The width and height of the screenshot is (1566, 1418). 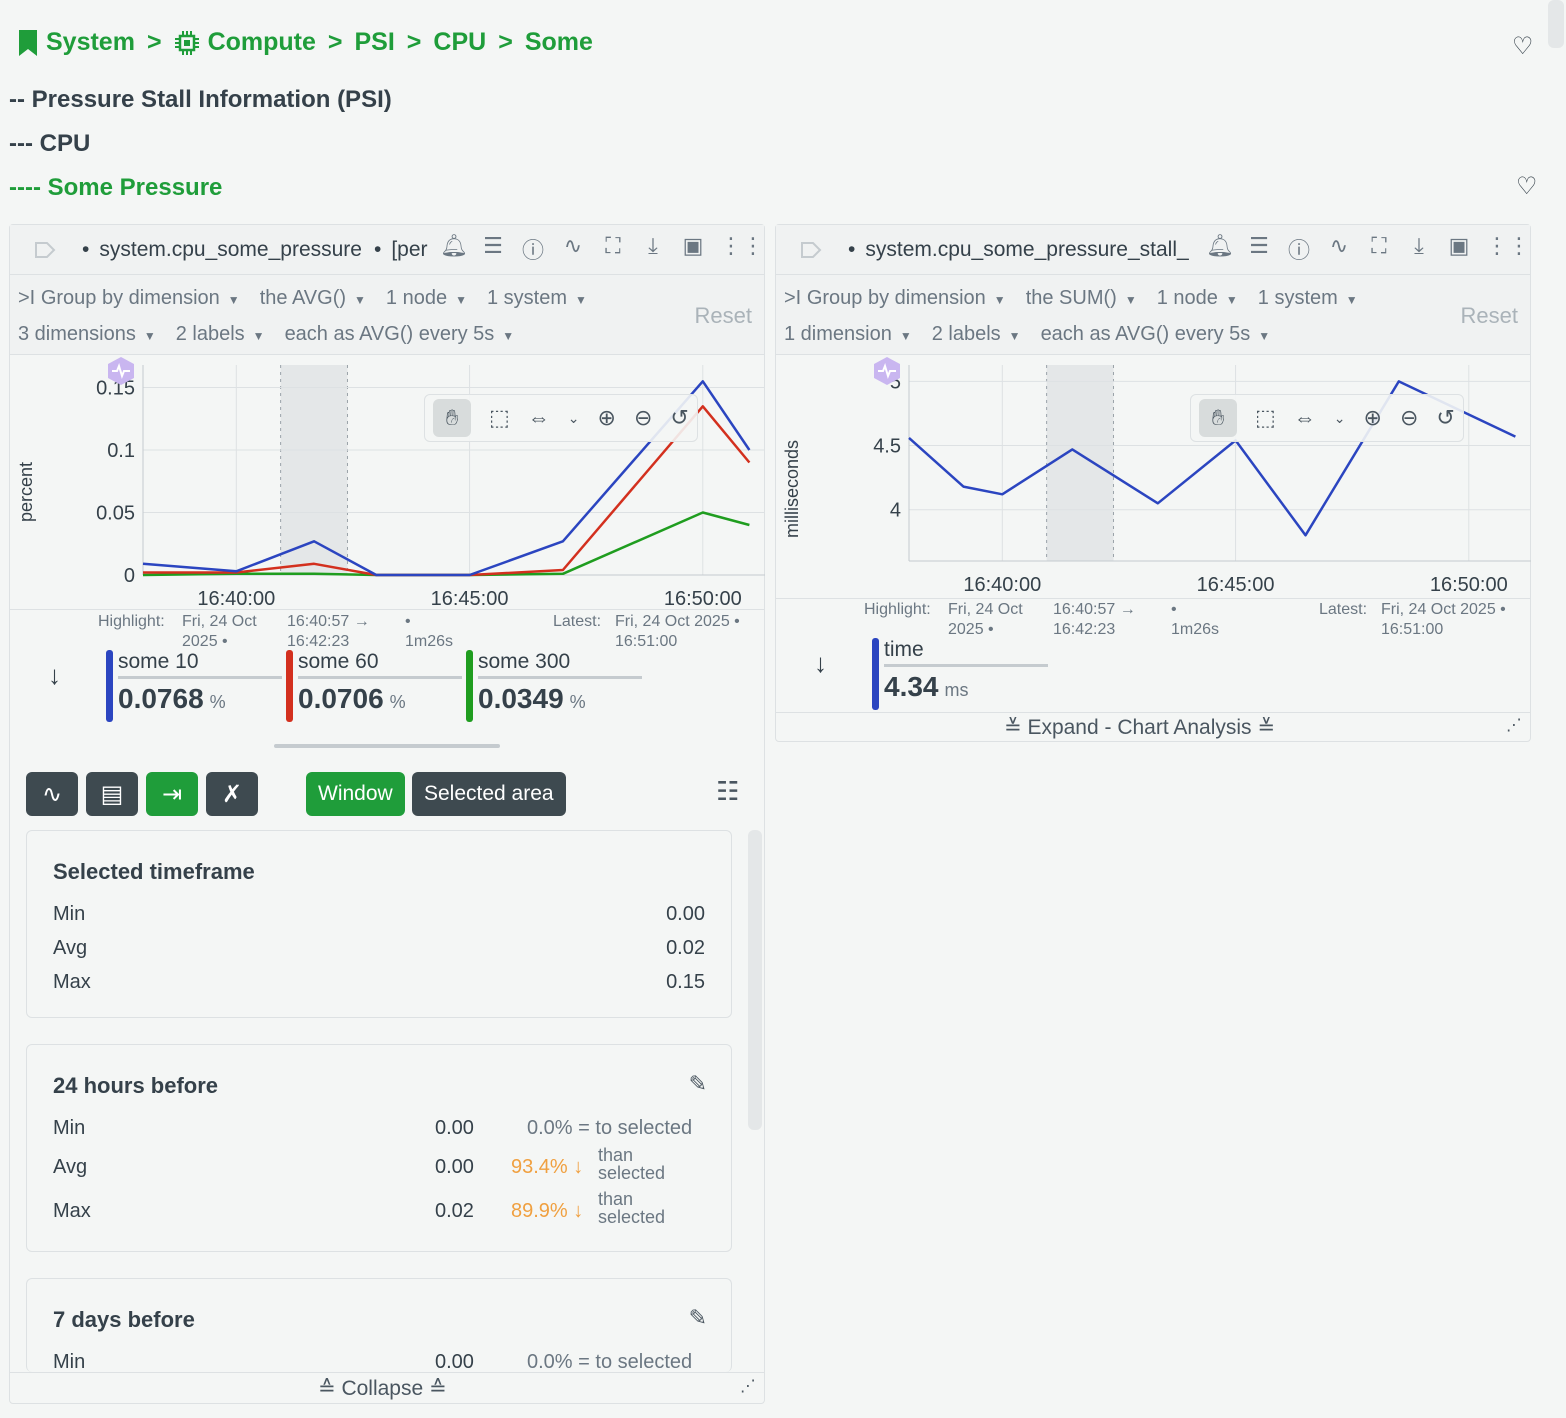 What do you see at coordinates (1081, 298) in the screenshot?
I see `aggregation-dropdown: the SUM() ▼` at bounding box center [1081, 298].